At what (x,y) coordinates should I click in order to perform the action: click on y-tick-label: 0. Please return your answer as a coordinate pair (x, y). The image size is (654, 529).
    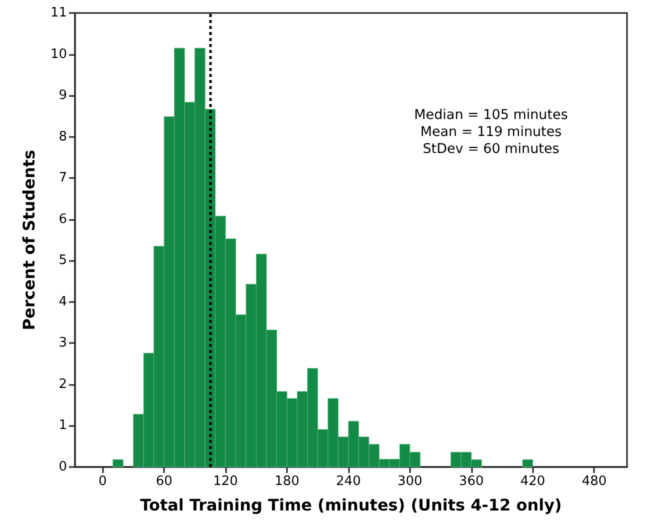
    Looking at the image, I should click on (62, 467).